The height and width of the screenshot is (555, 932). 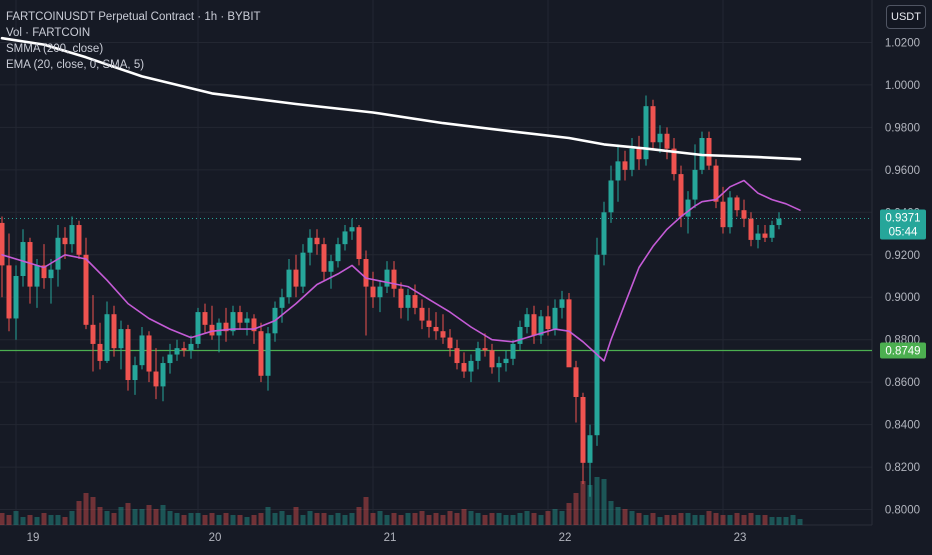 What do you see at coordinates (75, 65) in the screenshot?
I see `legend-ema: EMA (20, close, 0, SMA, 5)` at bounding box center [75, 65].